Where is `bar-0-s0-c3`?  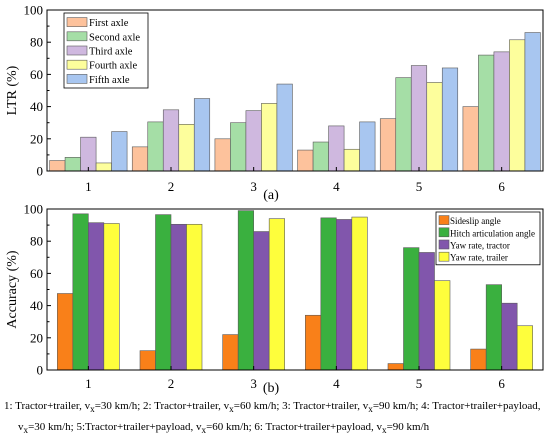 bar-0-s0-c3 is located at coordinates (305, 160).